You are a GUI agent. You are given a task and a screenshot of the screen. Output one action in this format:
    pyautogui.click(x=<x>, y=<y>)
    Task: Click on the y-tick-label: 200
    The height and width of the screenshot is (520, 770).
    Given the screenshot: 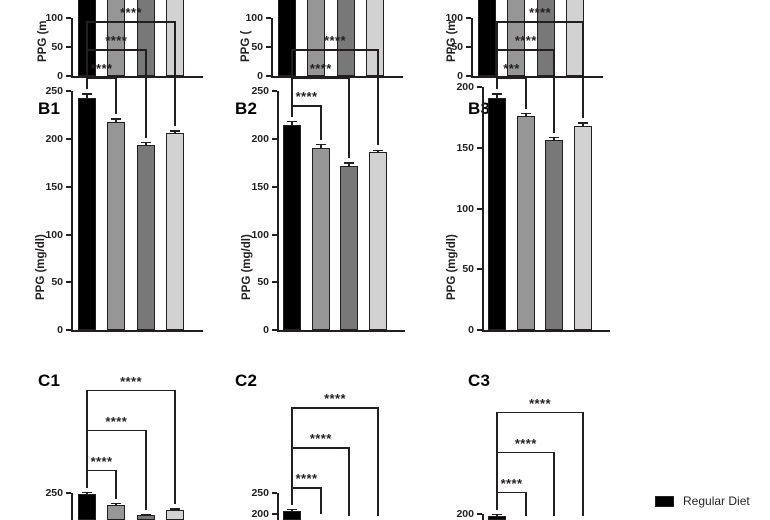 What is the action you would take?
    pyautogui.click(x=457, y=514)
    